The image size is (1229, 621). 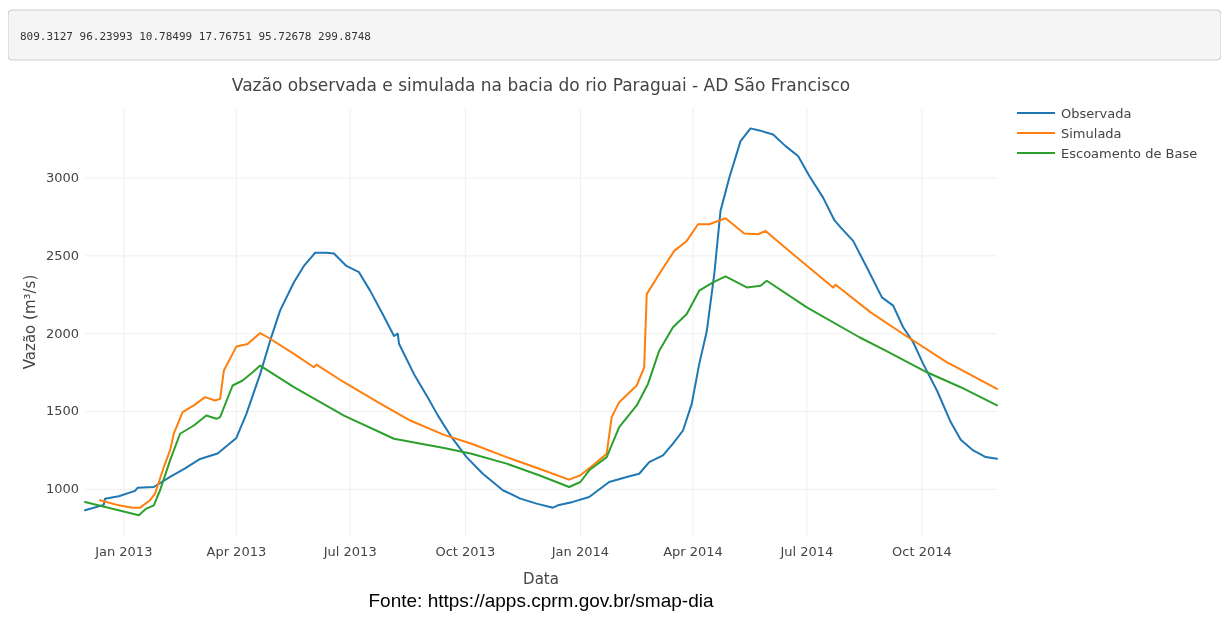 What do you see at coordinates (62, 255) in the screenshot?
I see `y-tick-label: 2500` at bounding box center [62, 255].